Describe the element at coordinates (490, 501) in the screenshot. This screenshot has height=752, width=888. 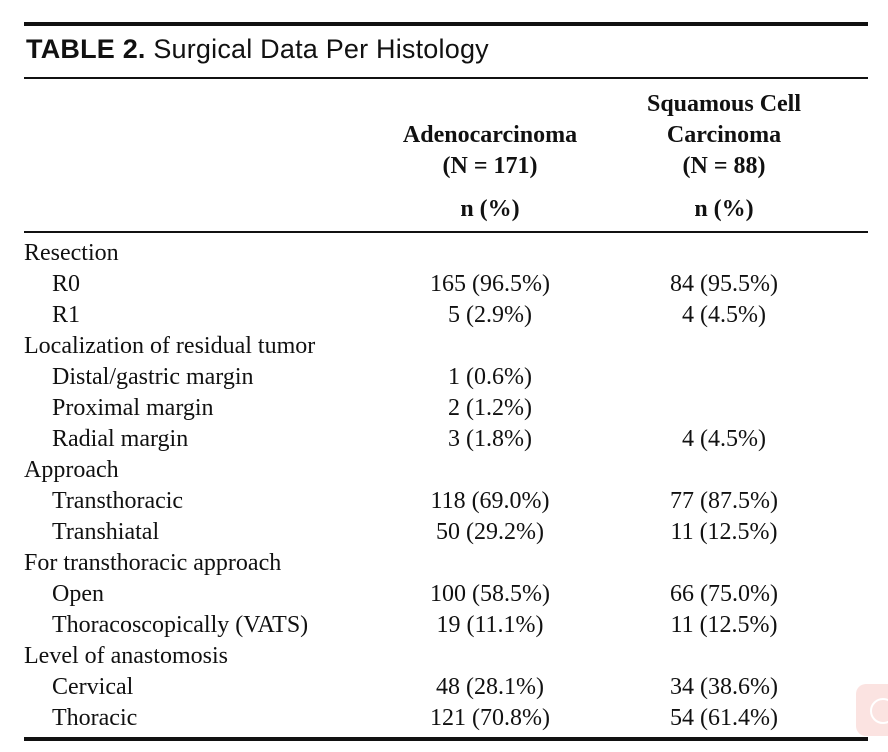
I see `cell-adenocarcinoma: 118 (69.0%)` at that location.